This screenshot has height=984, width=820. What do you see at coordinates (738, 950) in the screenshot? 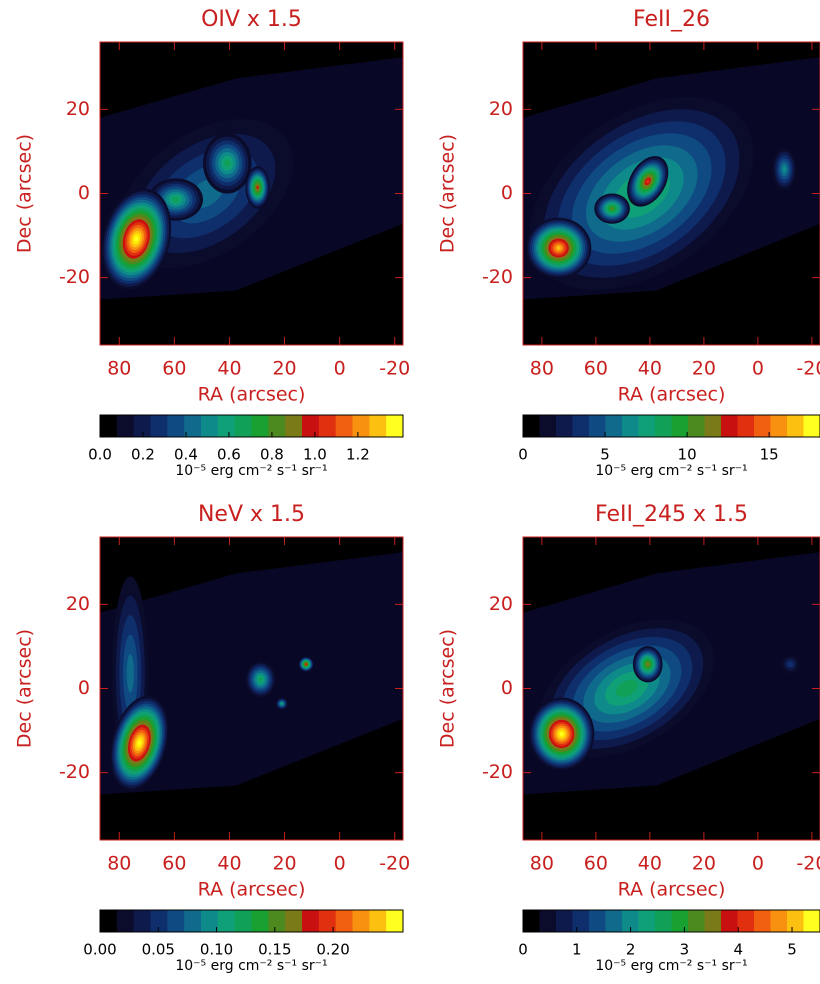
I see `colorbar-tick-label: 4` at bounding box center [738, 950].